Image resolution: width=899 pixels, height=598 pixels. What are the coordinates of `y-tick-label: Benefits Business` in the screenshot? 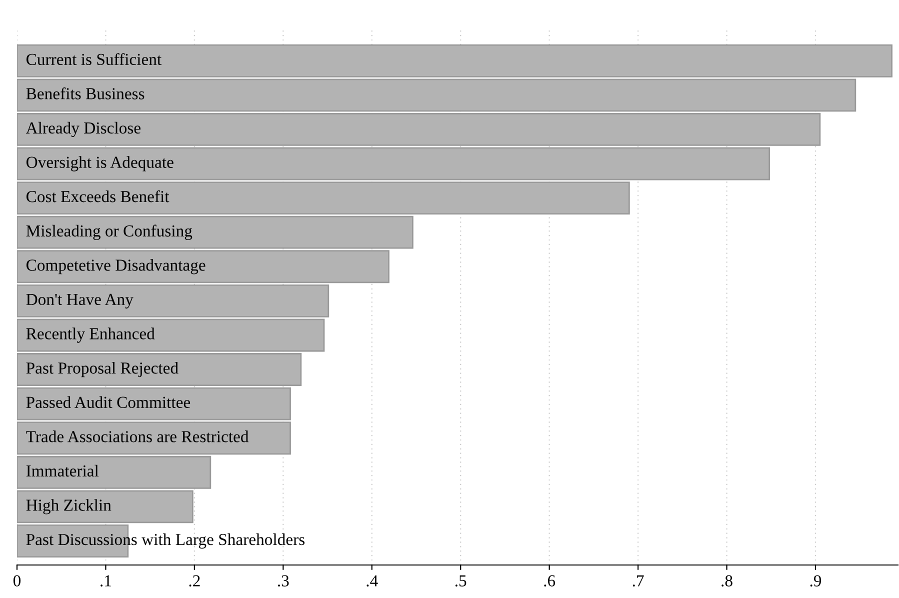 It's located at (85, 93).